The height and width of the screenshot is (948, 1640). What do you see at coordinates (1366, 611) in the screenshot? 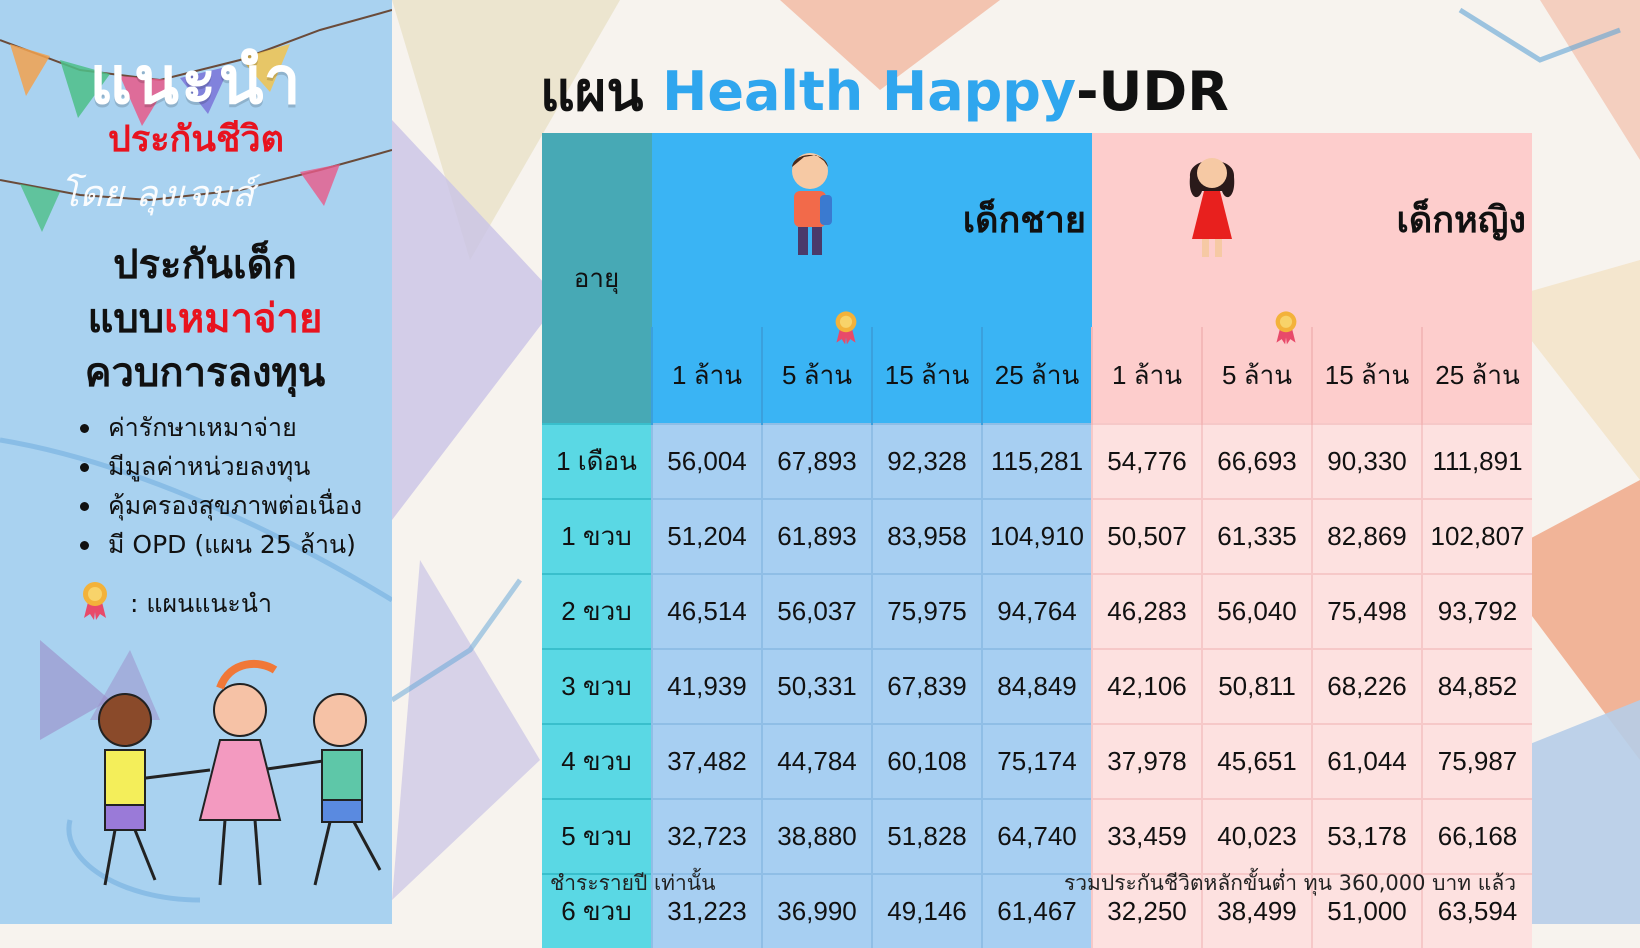
I see `premium-cell: 75,498` at bounding box center [1366, 611].